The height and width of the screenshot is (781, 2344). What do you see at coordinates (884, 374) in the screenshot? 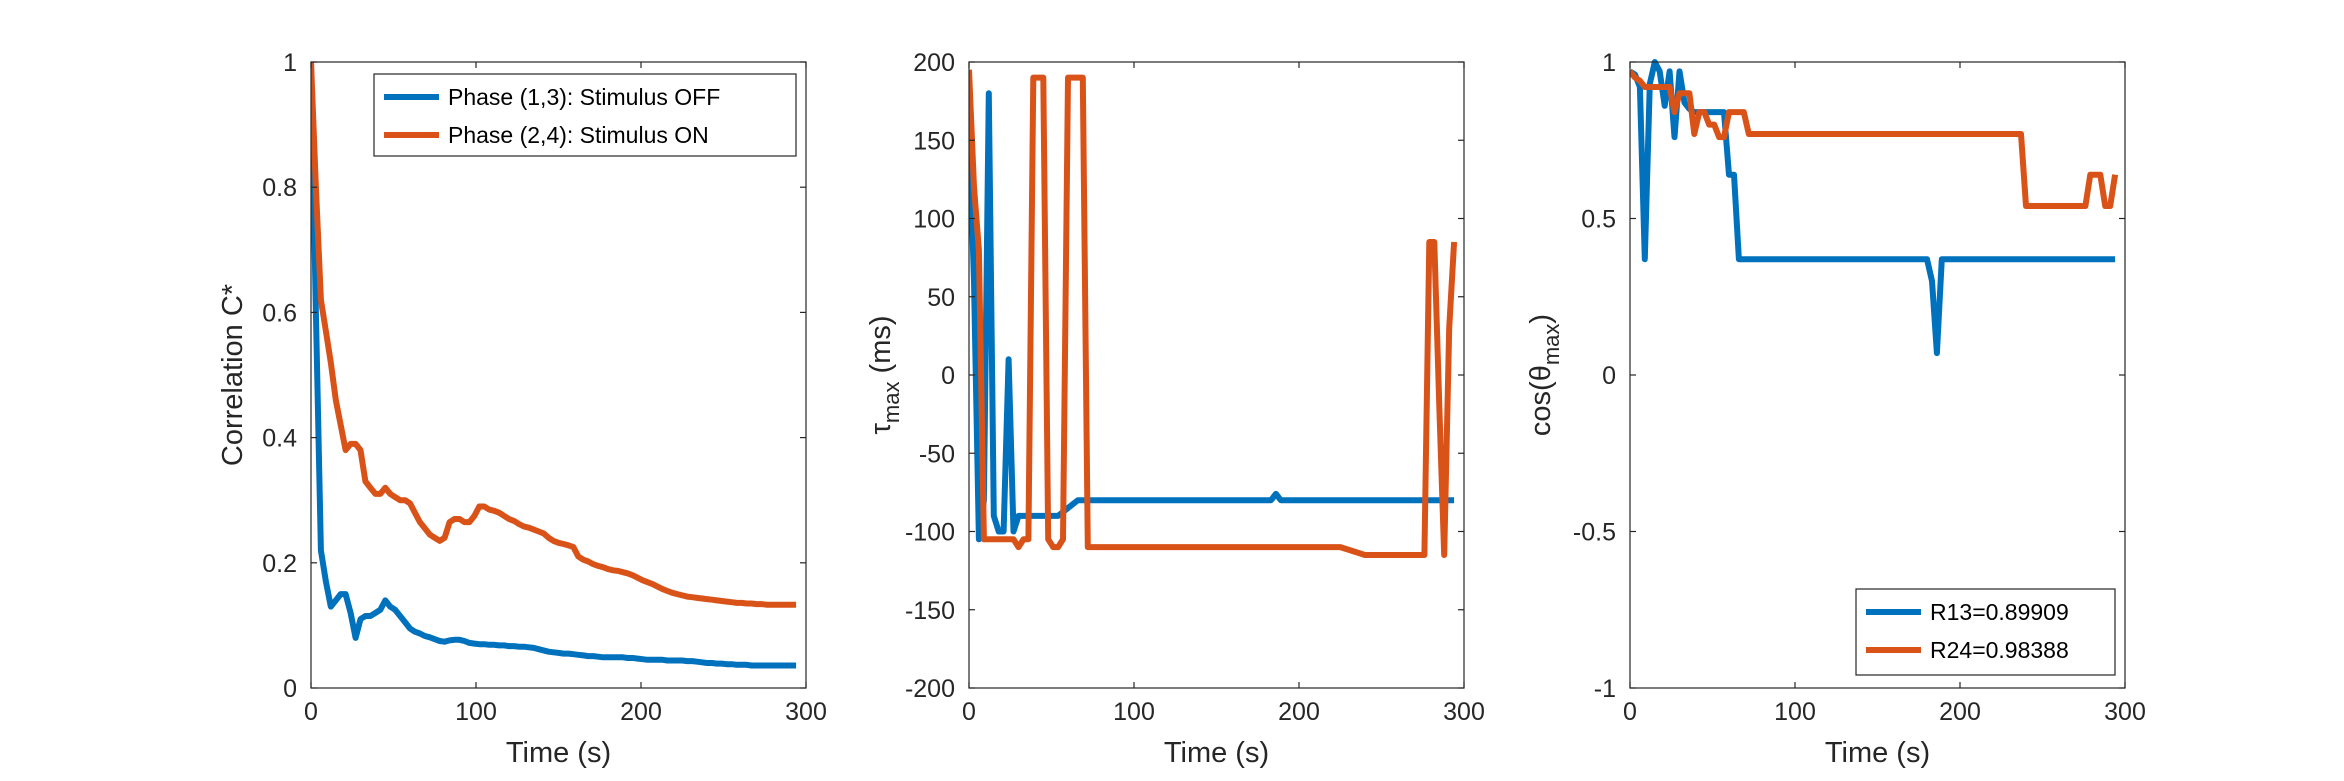
I see `y-axis-label: τmax (ms)` at bounding box center [884, 374].